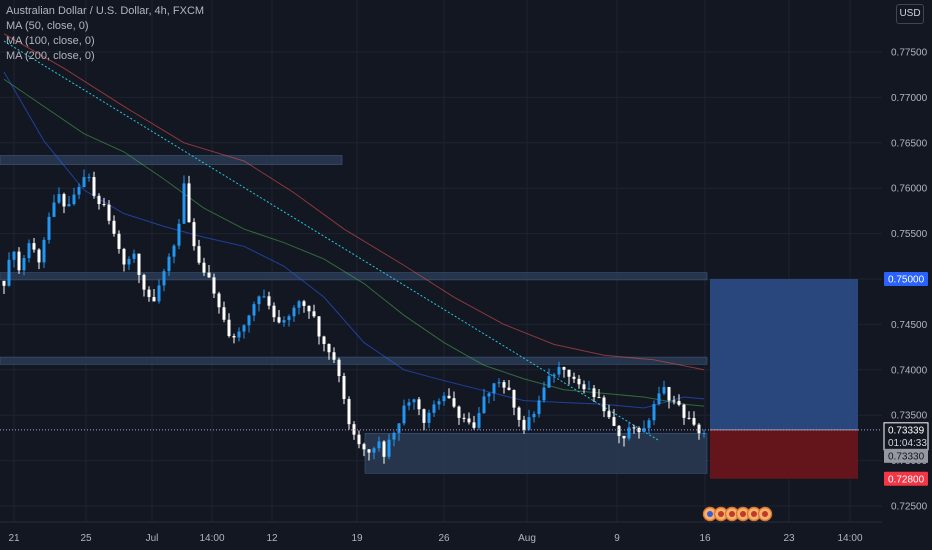 Image resolution: width=932 pixels, height=550 pixels. I want to click on currency-button: USD, so click(910, 14).